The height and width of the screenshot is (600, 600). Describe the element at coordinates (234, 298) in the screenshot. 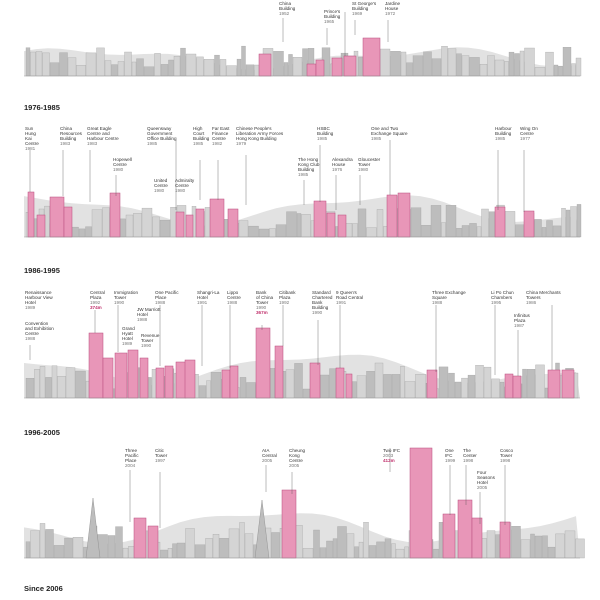

I see `building-label: Lippo Centre 1988` at that location.